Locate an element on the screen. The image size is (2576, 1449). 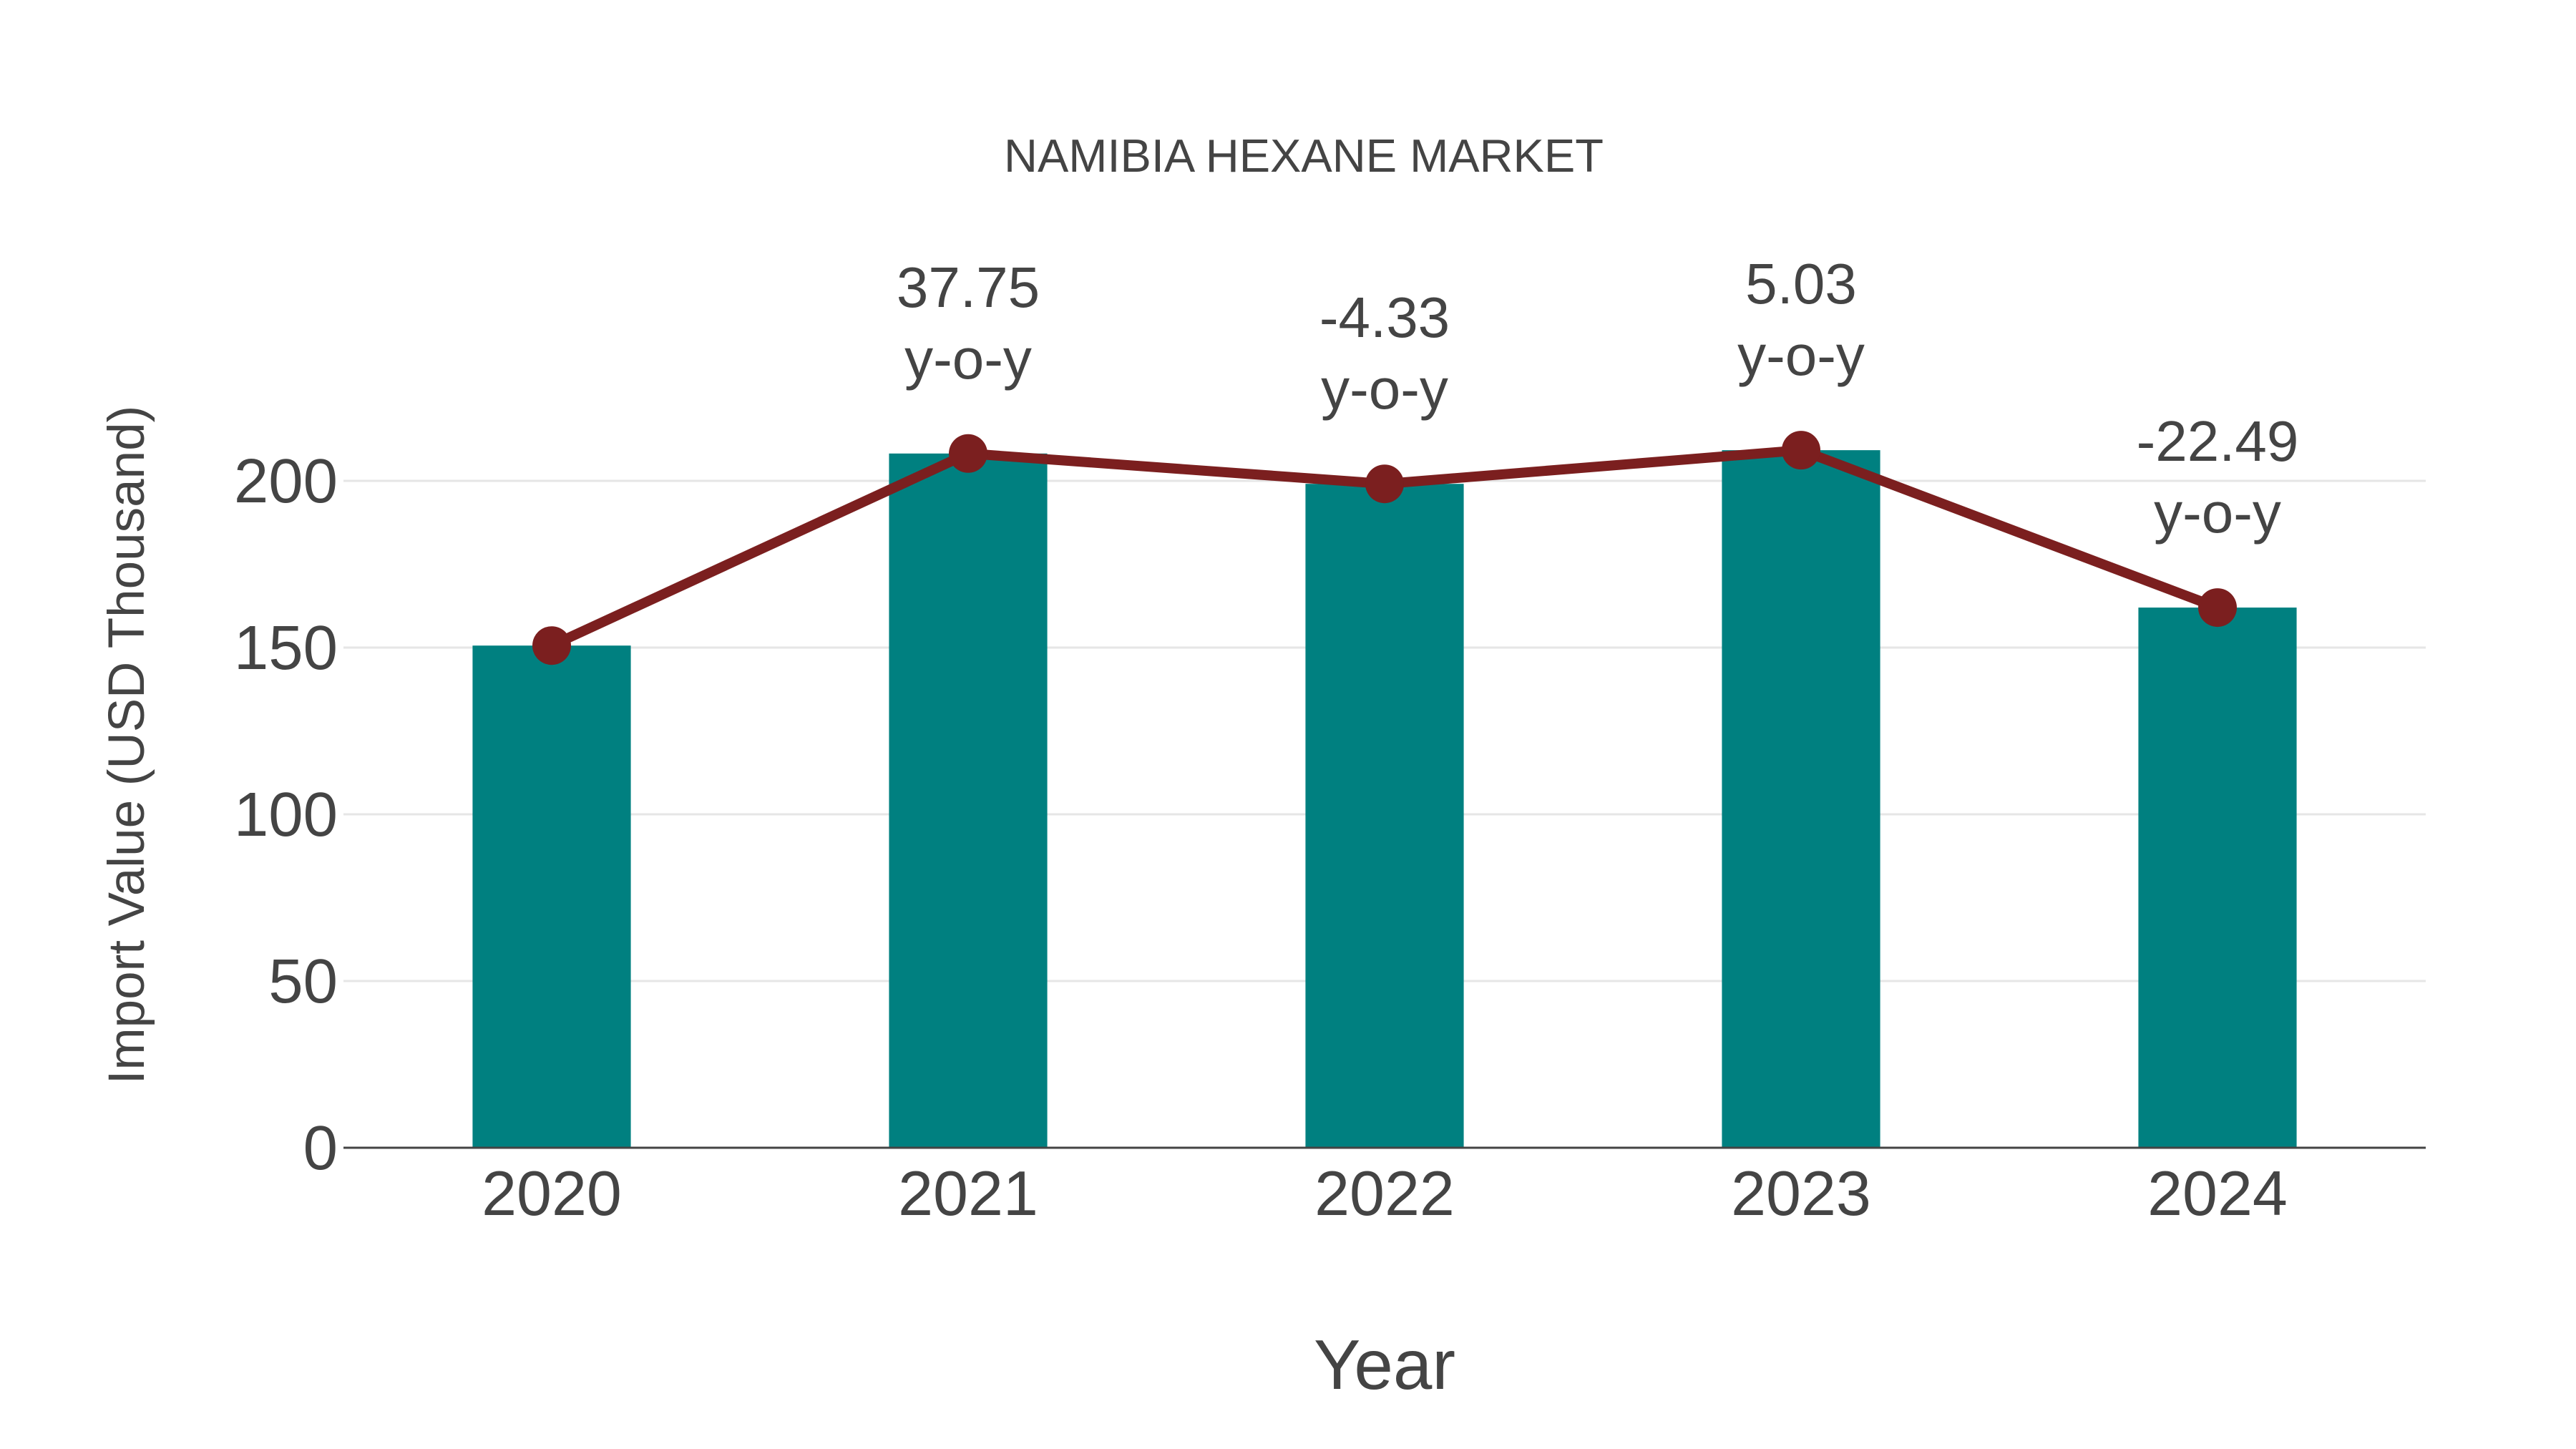
x-tick-label: 2022 is located at coordinates (1384, 1193).